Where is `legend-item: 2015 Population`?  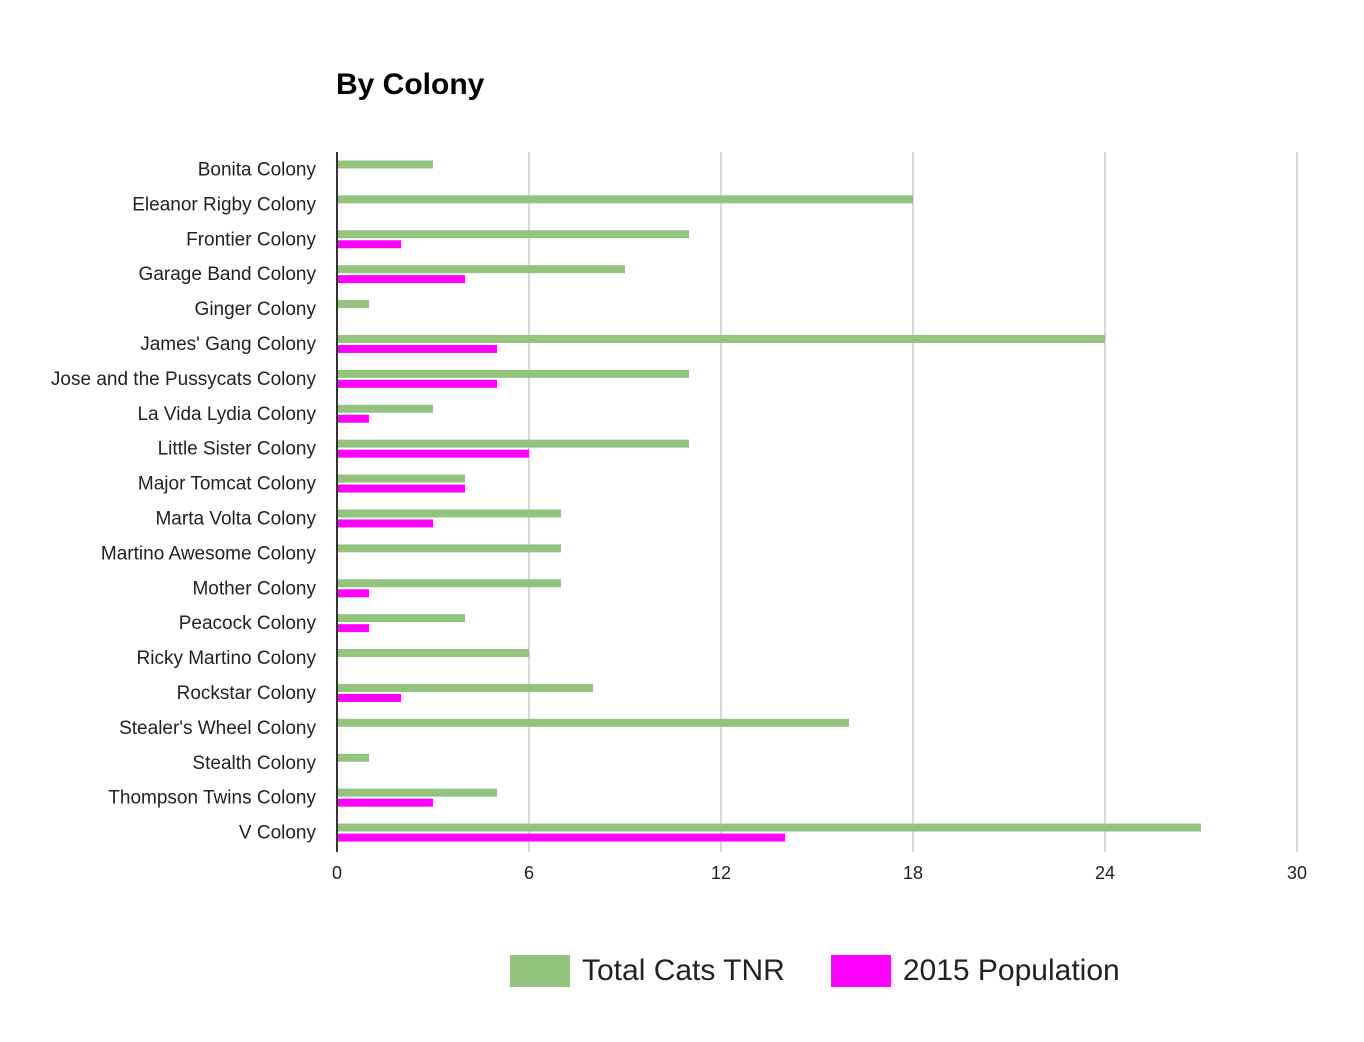 legend-item: 2015 Population is located at coordinates (975, 971).